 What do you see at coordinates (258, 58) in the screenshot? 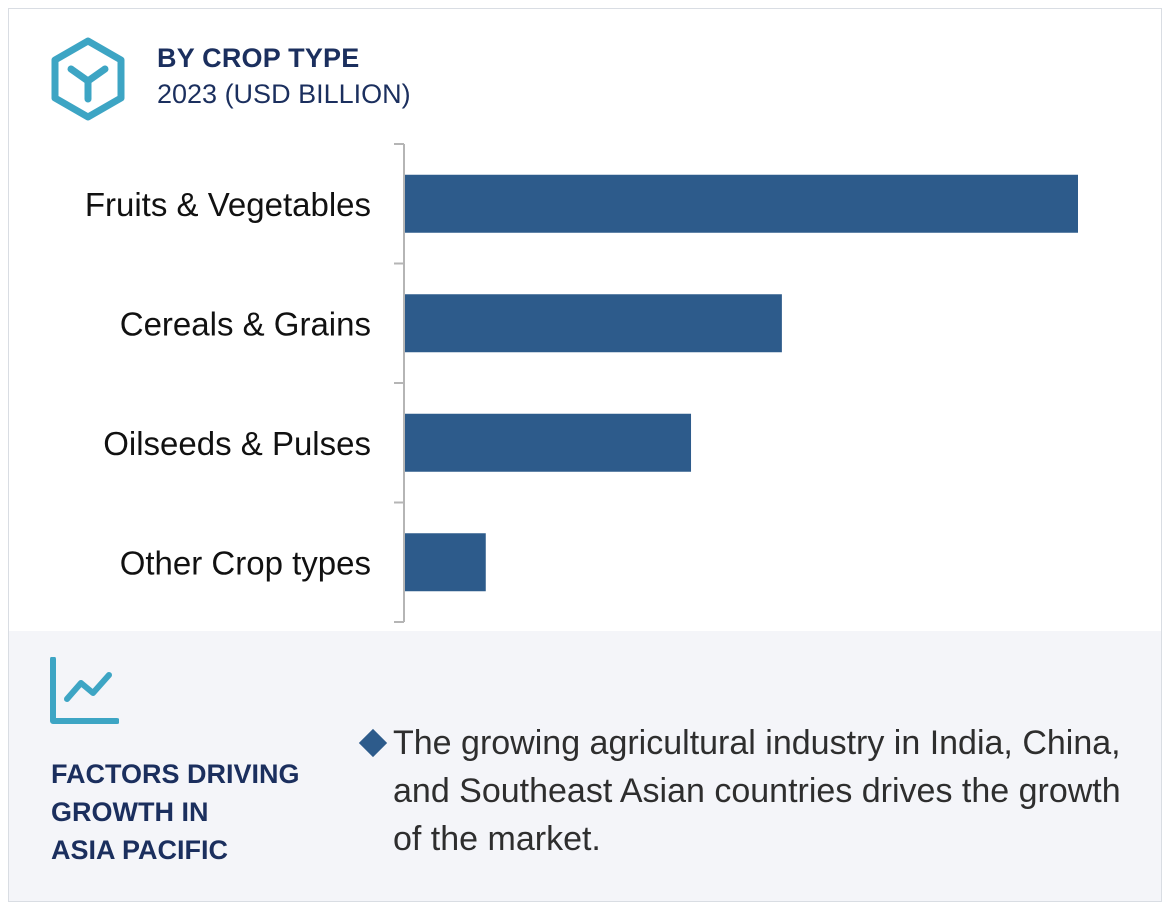
I see `chart-title: BY CROP TYPE` at bounding box center [258, 58].